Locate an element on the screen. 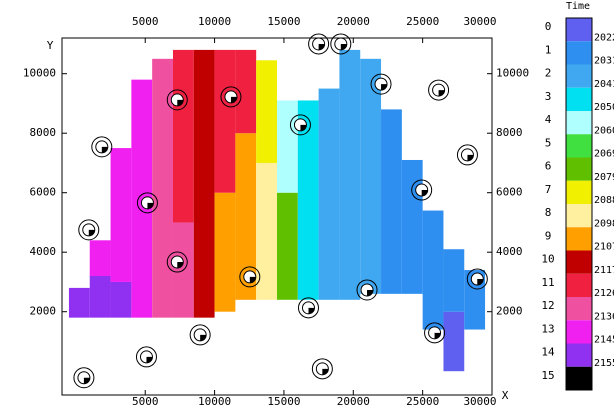 The image size is (614, 407). legend-level: 13 is located at coordinates (547, 328).